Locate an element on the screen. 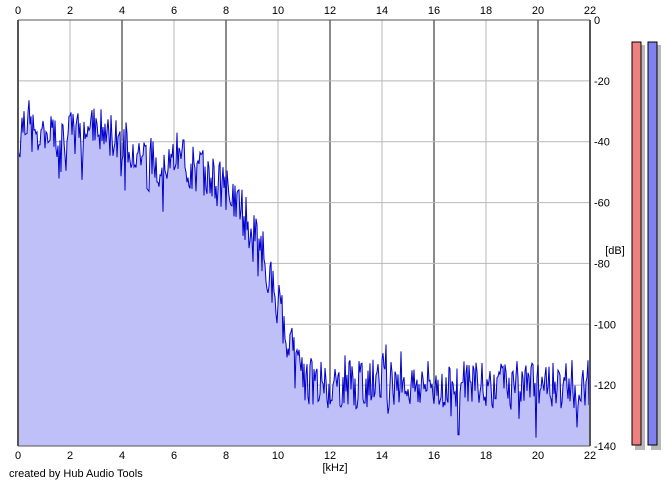 This screenshot has width=672, height=486. x-tick-label-bottom: 22 is located at coordinates (590, 456).